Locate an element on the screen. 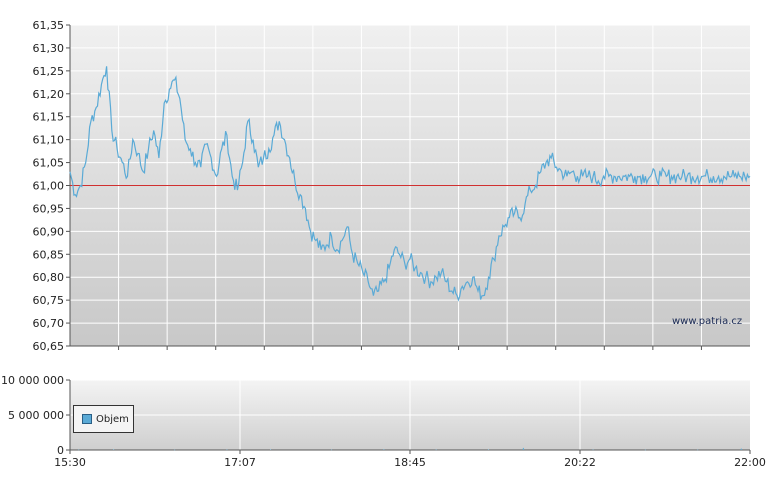 The width and height of the screenshot is (780, 494). x-tick-label: 22:00 is located at coordinates (750, 462).